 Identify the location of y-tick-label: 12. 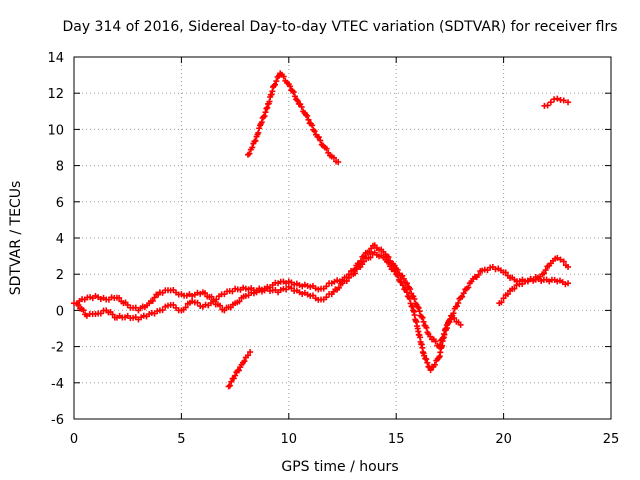
(55, 94).